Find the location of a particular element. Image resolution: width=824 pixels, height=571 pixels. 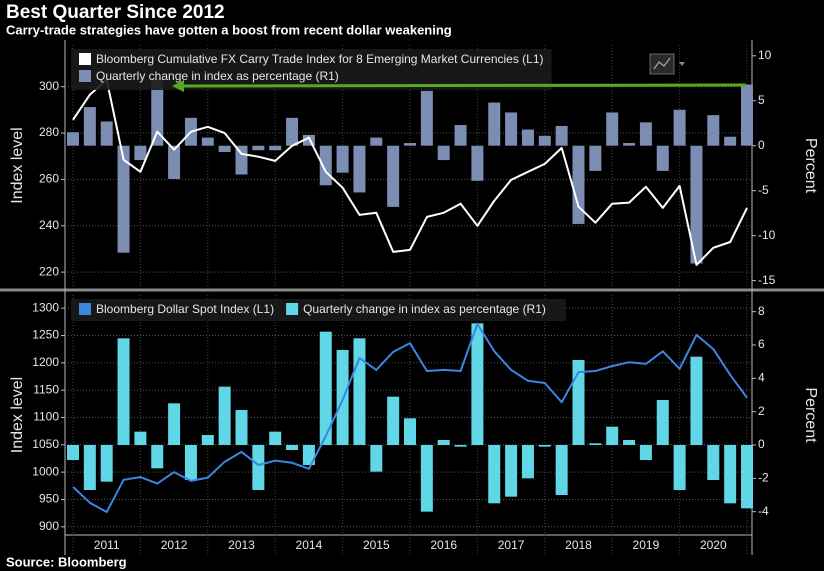

x-tick-label: 2013 is located at coordinates (241, 545).